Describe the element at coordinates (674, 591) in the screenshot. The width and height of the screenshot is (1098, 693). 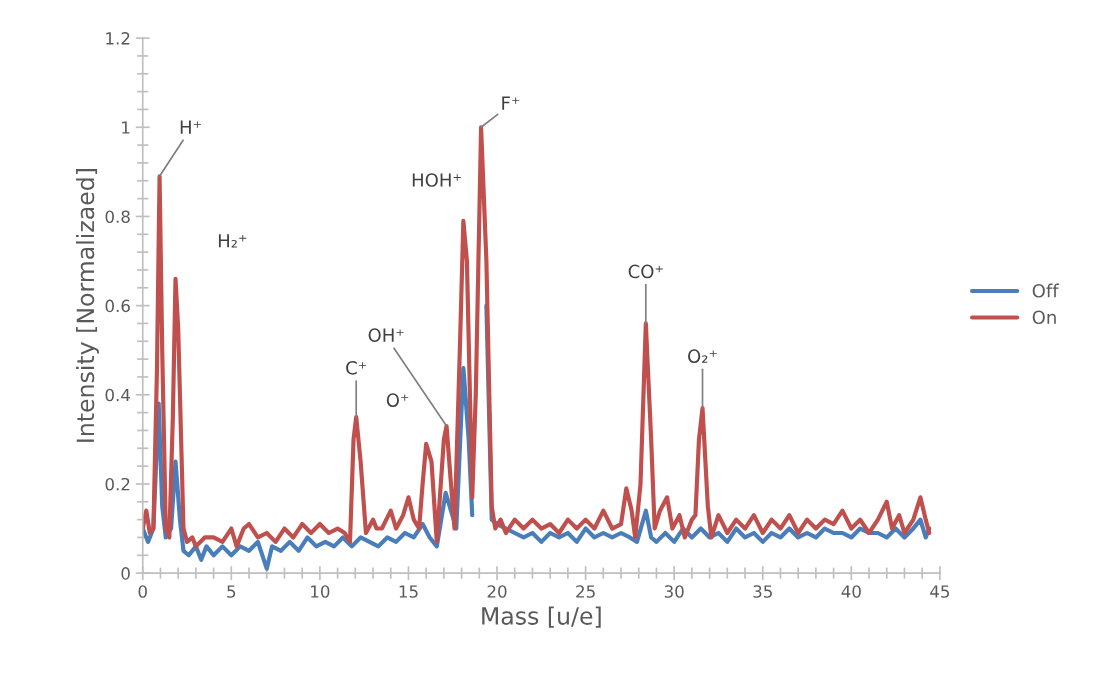
I see `x-tick-label: 30` at that location.